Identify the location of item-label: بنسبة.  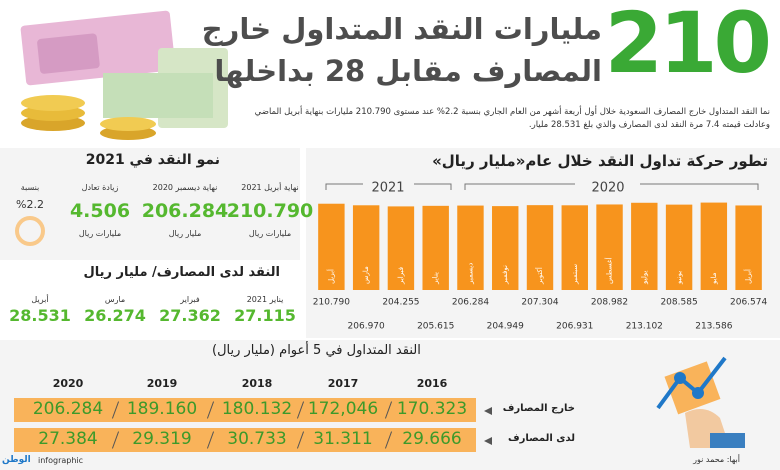
(30, 187).